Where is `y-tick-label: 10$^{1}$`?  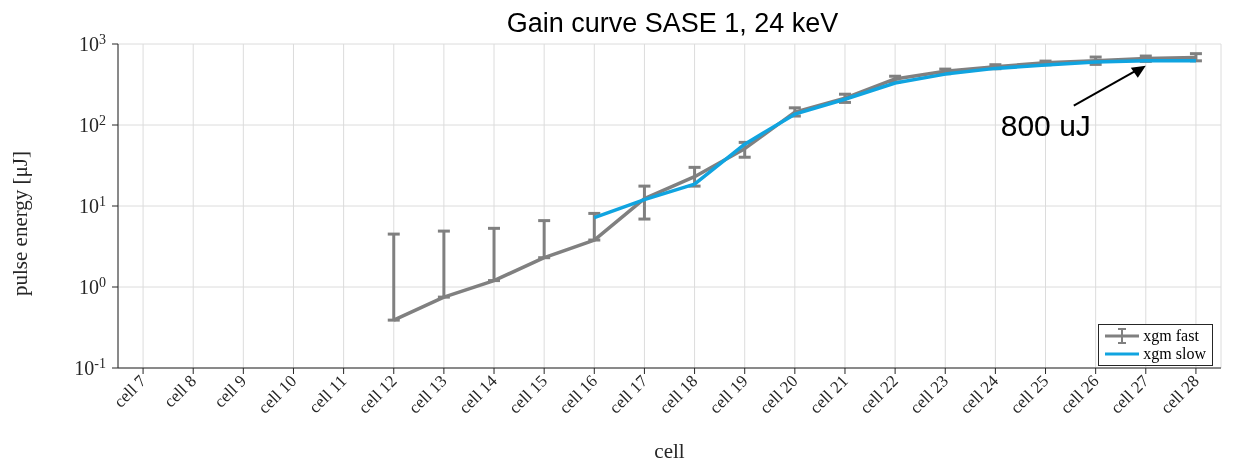 y-tick-label: 10$^{1}$ is located at coordinates (92, 205).